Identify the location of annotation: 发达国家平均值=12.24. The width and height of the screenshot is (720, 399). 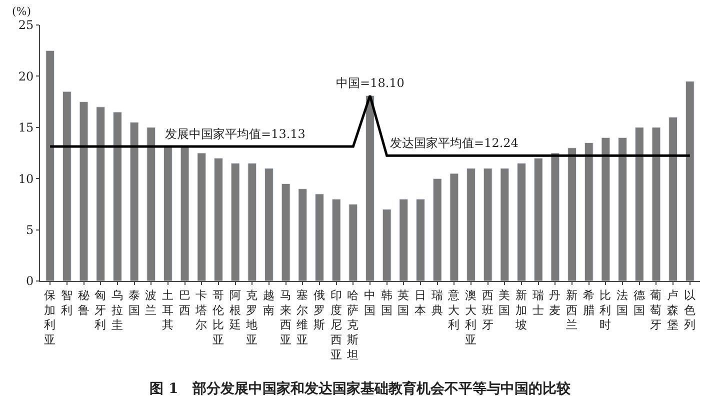
(454, 143).